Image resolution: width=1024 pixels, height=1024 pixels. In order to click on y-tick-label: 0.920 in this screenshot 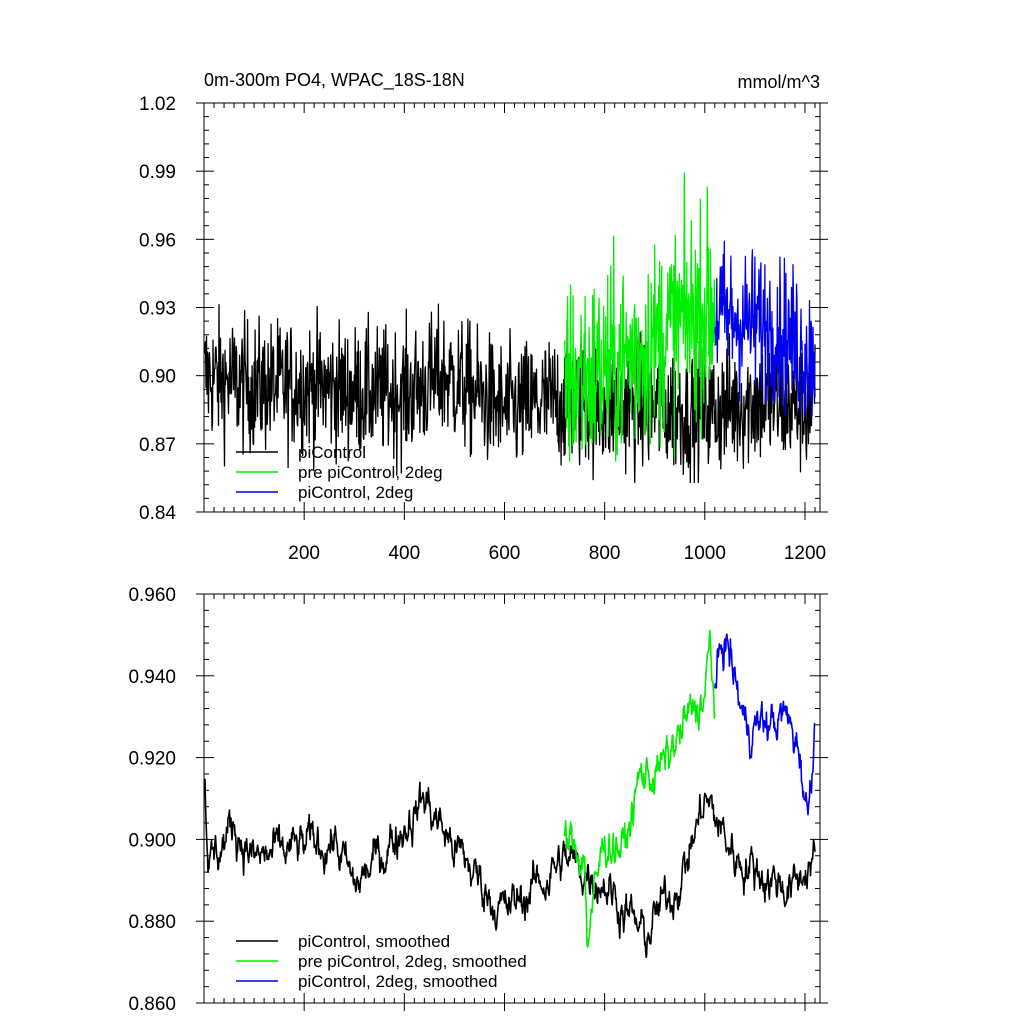, I will do `click(152, 759)`.